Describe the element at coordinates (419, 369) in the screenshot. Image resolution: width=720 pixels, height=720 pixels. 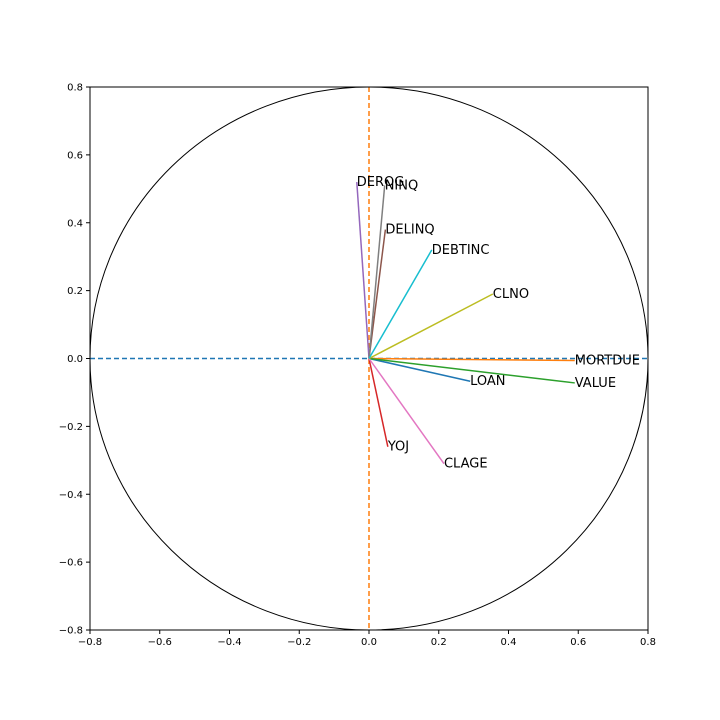
I see `vector-loan` at that location.